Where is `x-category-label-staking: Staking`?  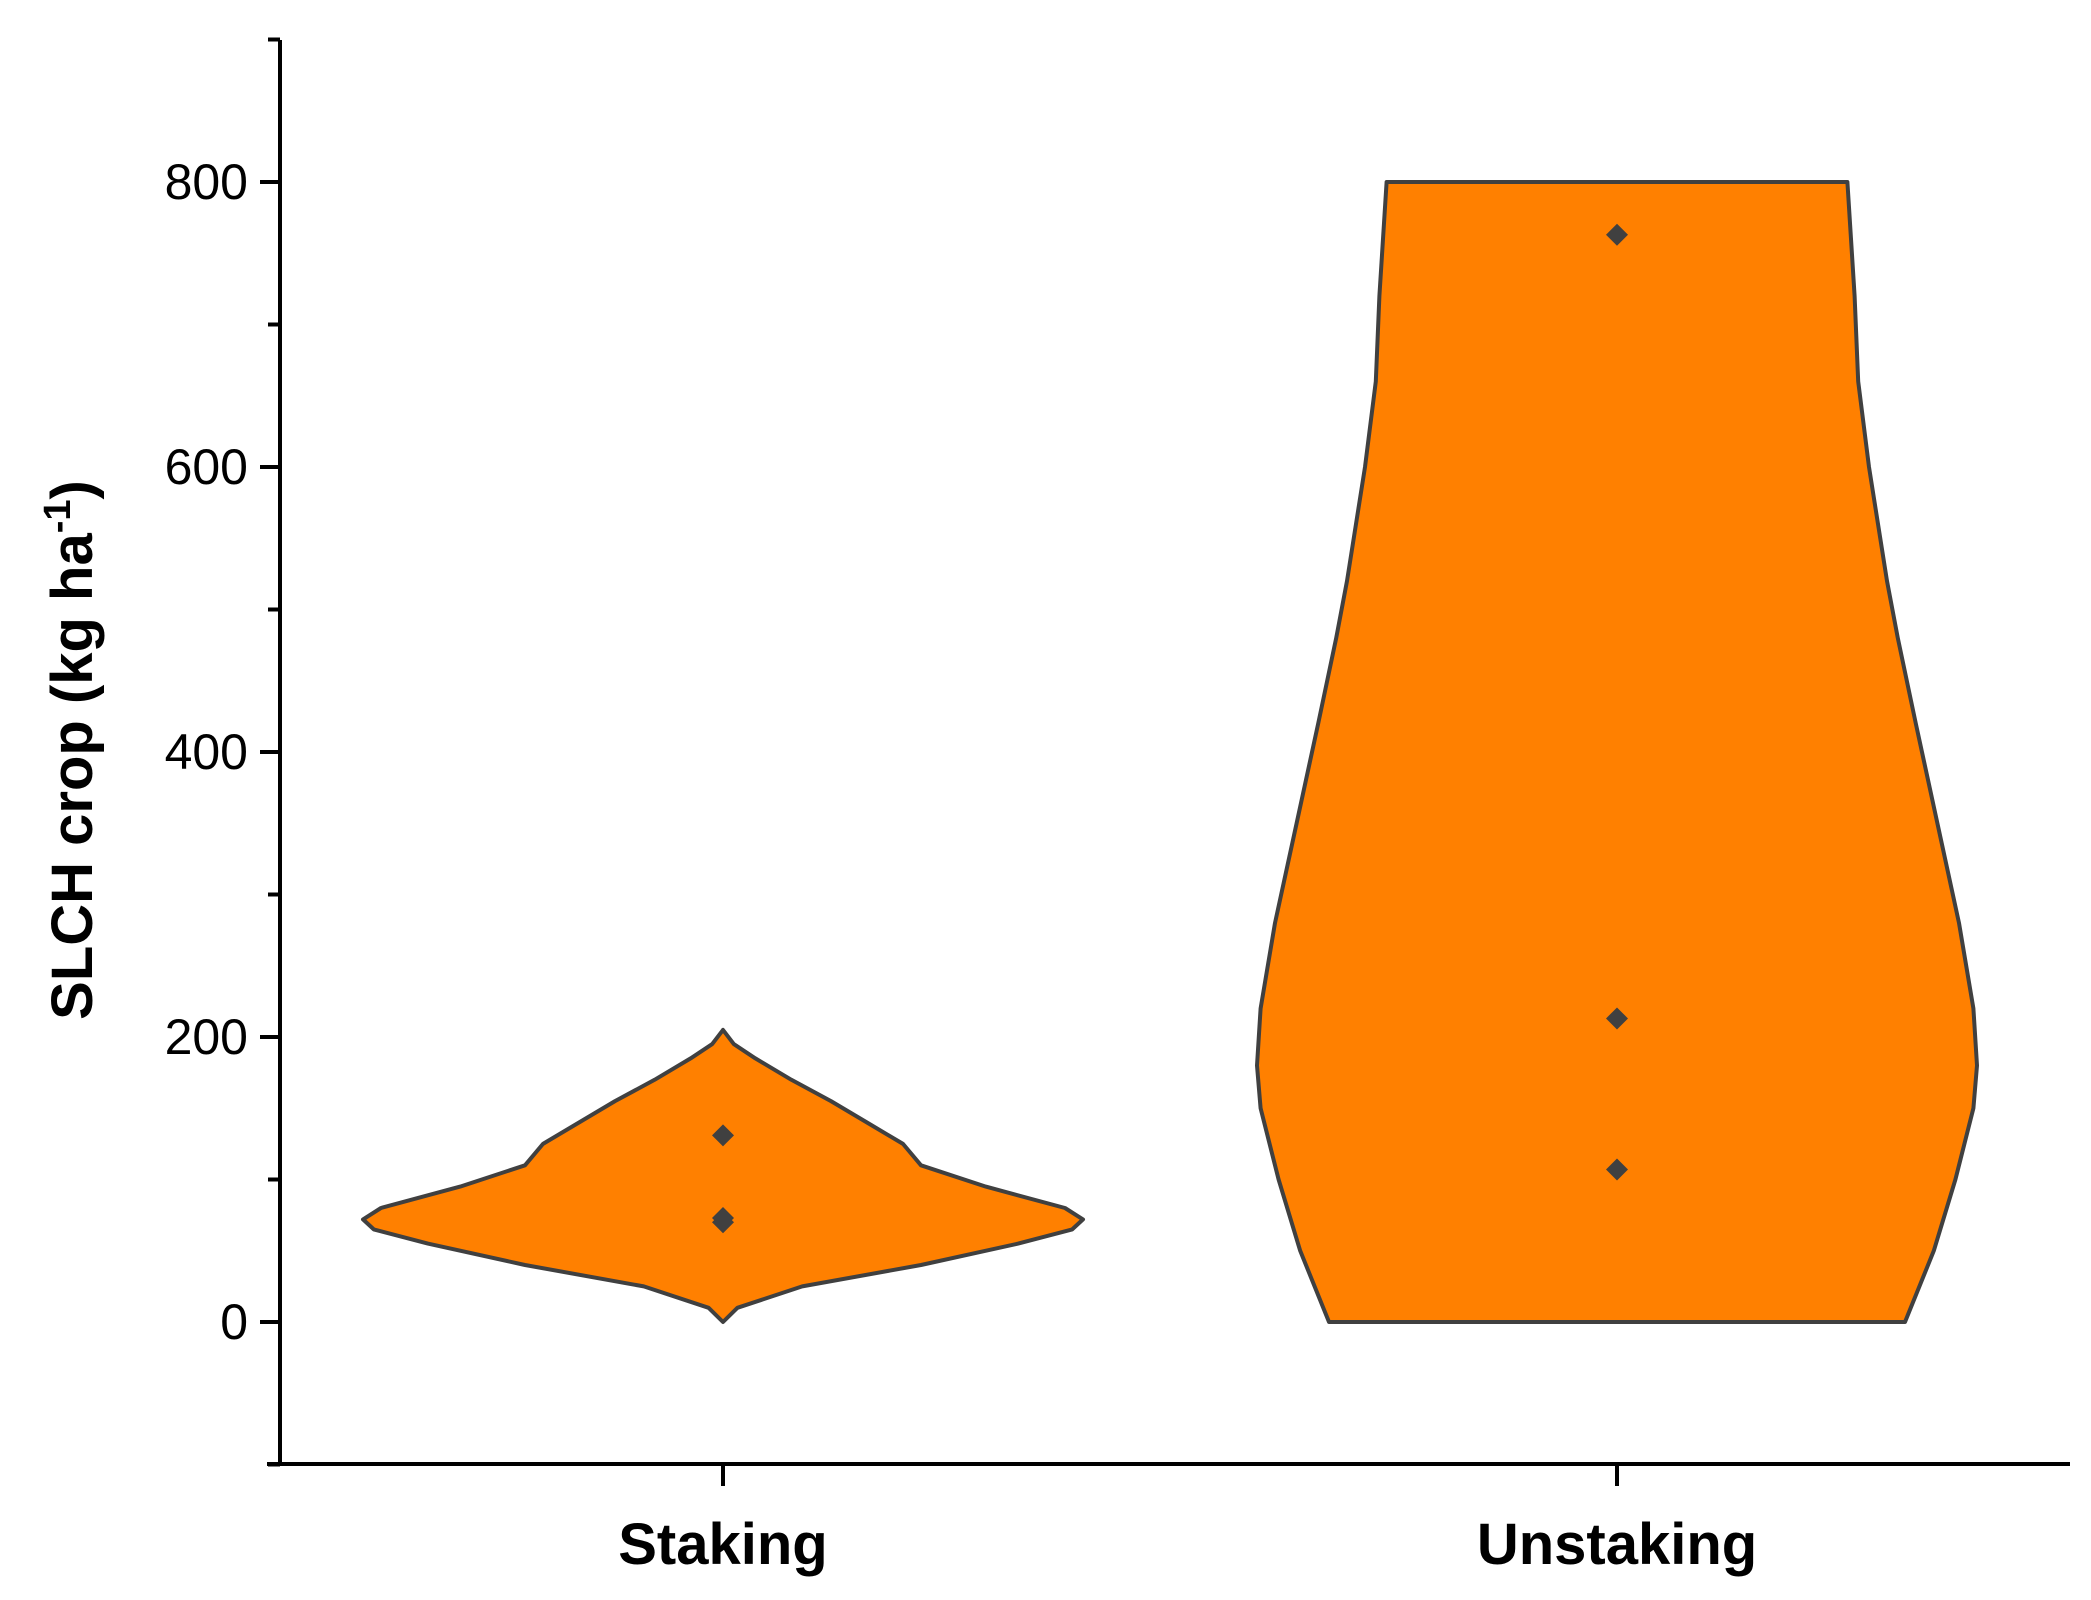
x-category-label-staking: Staking is located at coordinates (723, 1544).